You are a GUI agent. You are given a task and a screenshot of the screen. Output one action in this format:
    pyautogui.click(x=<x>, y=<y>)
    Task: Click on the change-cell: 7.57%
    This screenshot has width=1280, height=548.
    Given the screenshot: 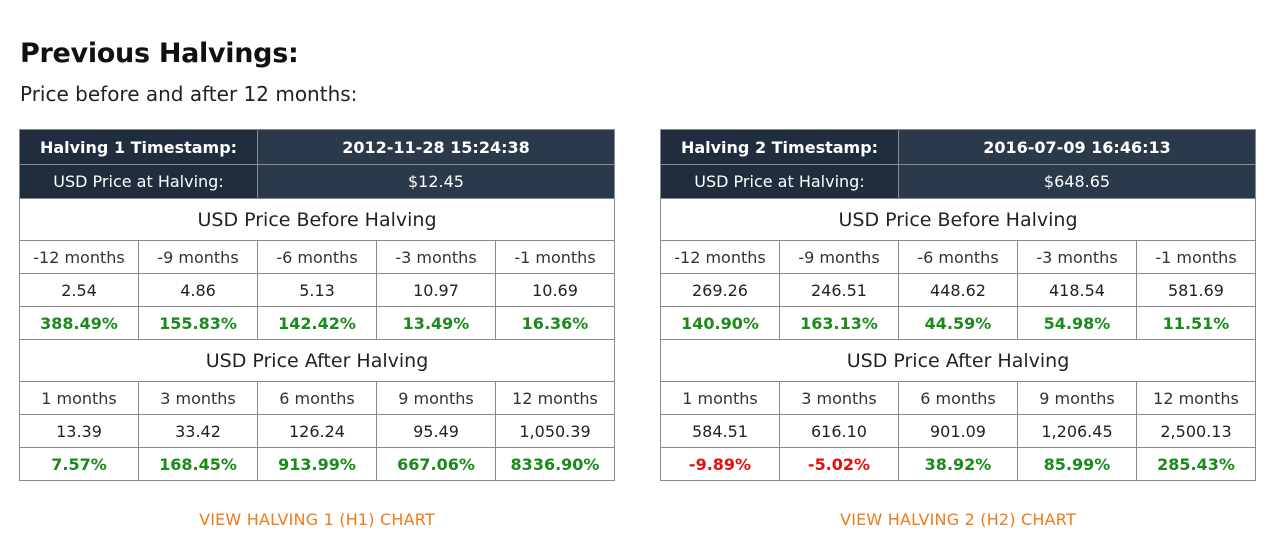 What is the action you would take?
    pyautogui.click(x=79, y=464)
    